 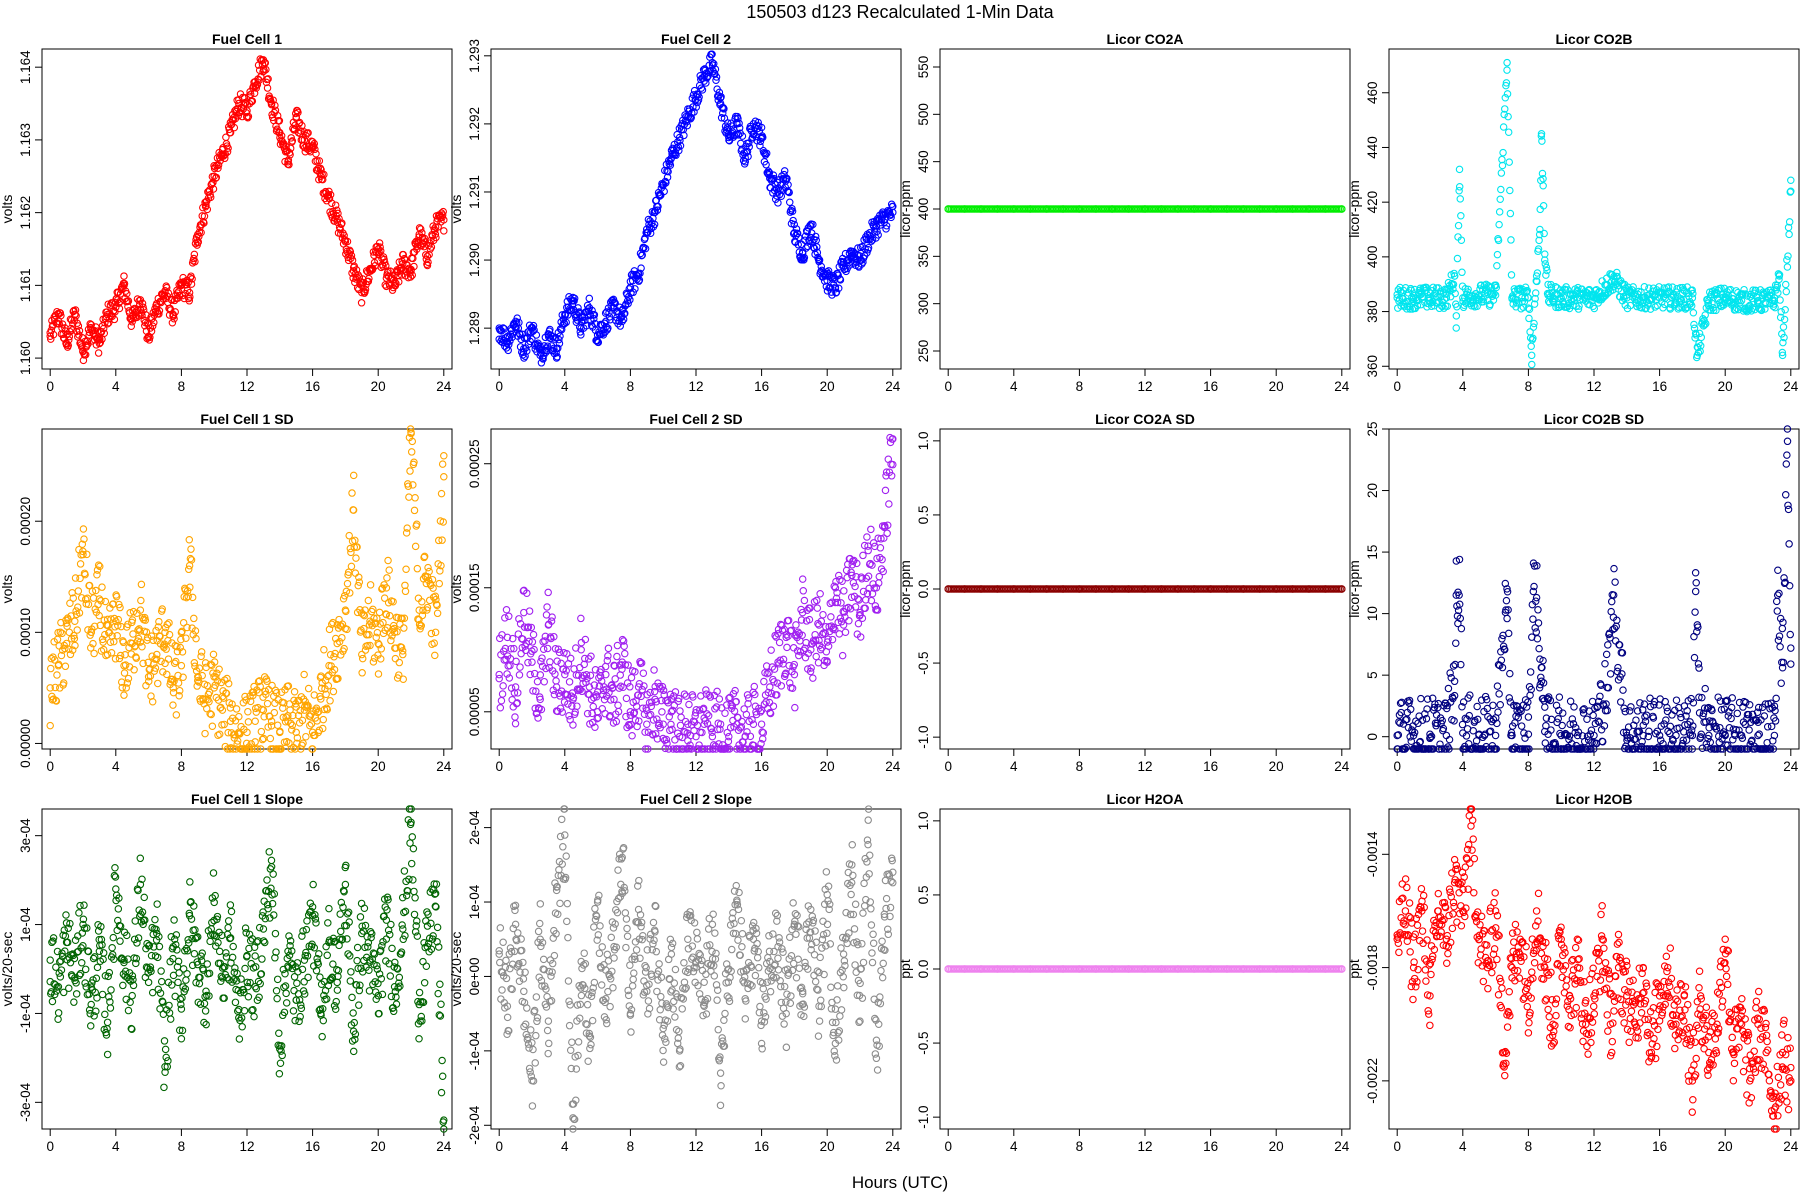 What do you see at coordinates (247, 589) in the screenshot?
I see `fuel-cell-1-sd-series` at bounding box center [247, 589].